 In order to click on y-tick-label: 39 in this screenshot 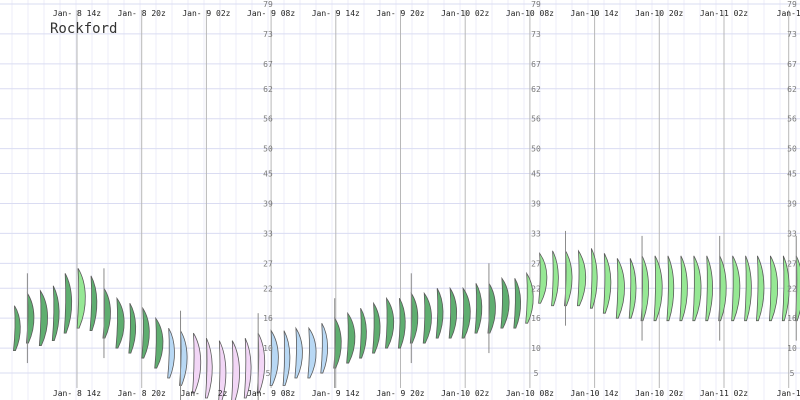, I will do `click(268, 203)`.